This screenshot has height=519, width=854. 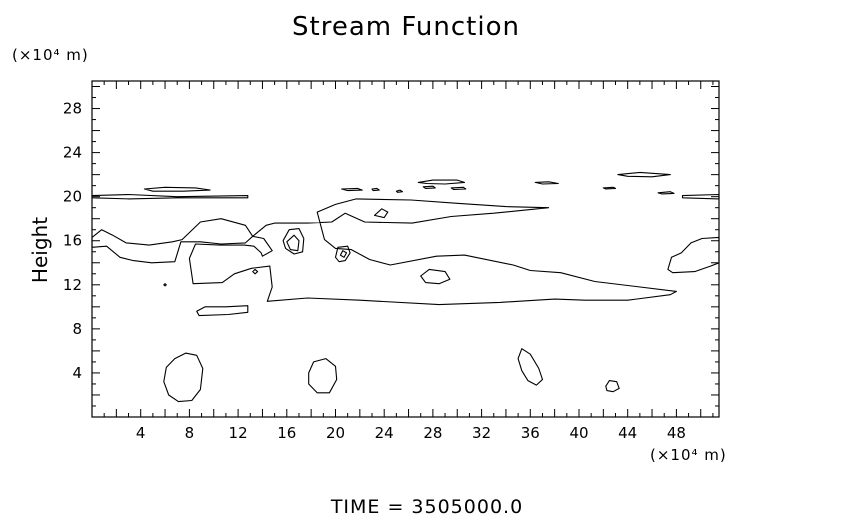 I want to click on contour-patch-j, so click(x=609, y=188).